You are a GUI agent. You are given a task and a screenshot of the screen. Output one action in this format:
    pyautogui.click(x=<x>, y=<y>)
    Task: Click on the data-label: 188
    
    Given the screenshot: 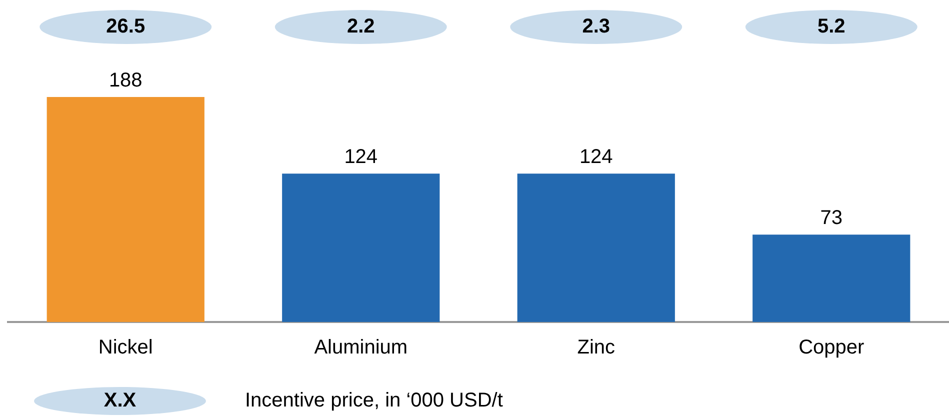 What is the action you would take?
    pyautogui.click(x=125, y=81)
    